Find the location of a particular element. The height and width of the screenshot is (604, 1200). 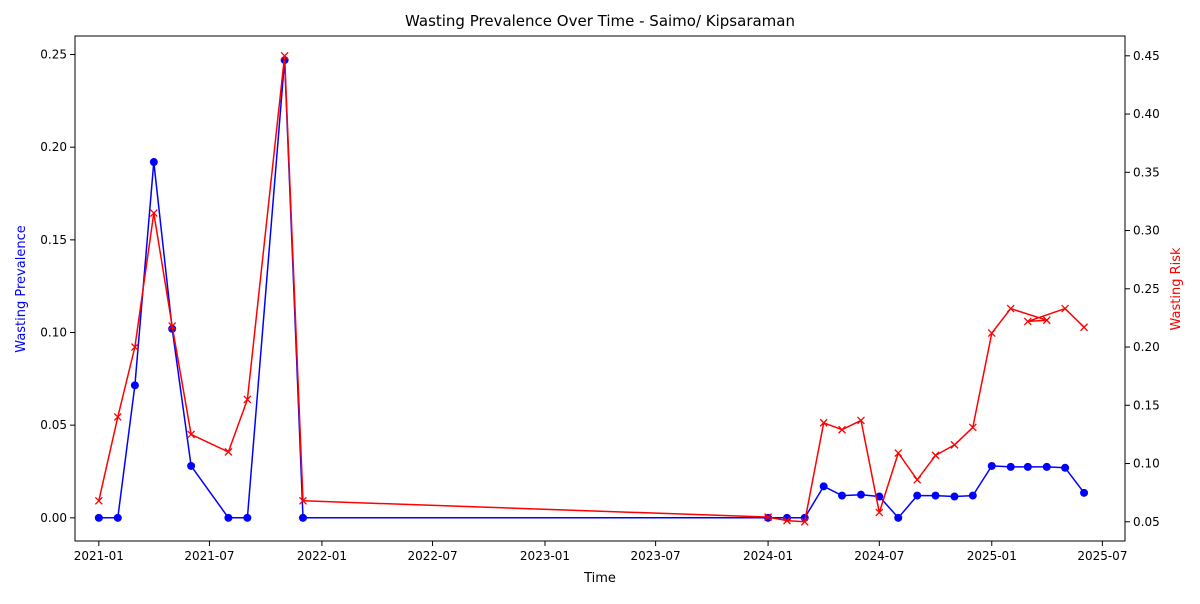

x-tick-label: 2022-01 is located at coordinates (322, 556).